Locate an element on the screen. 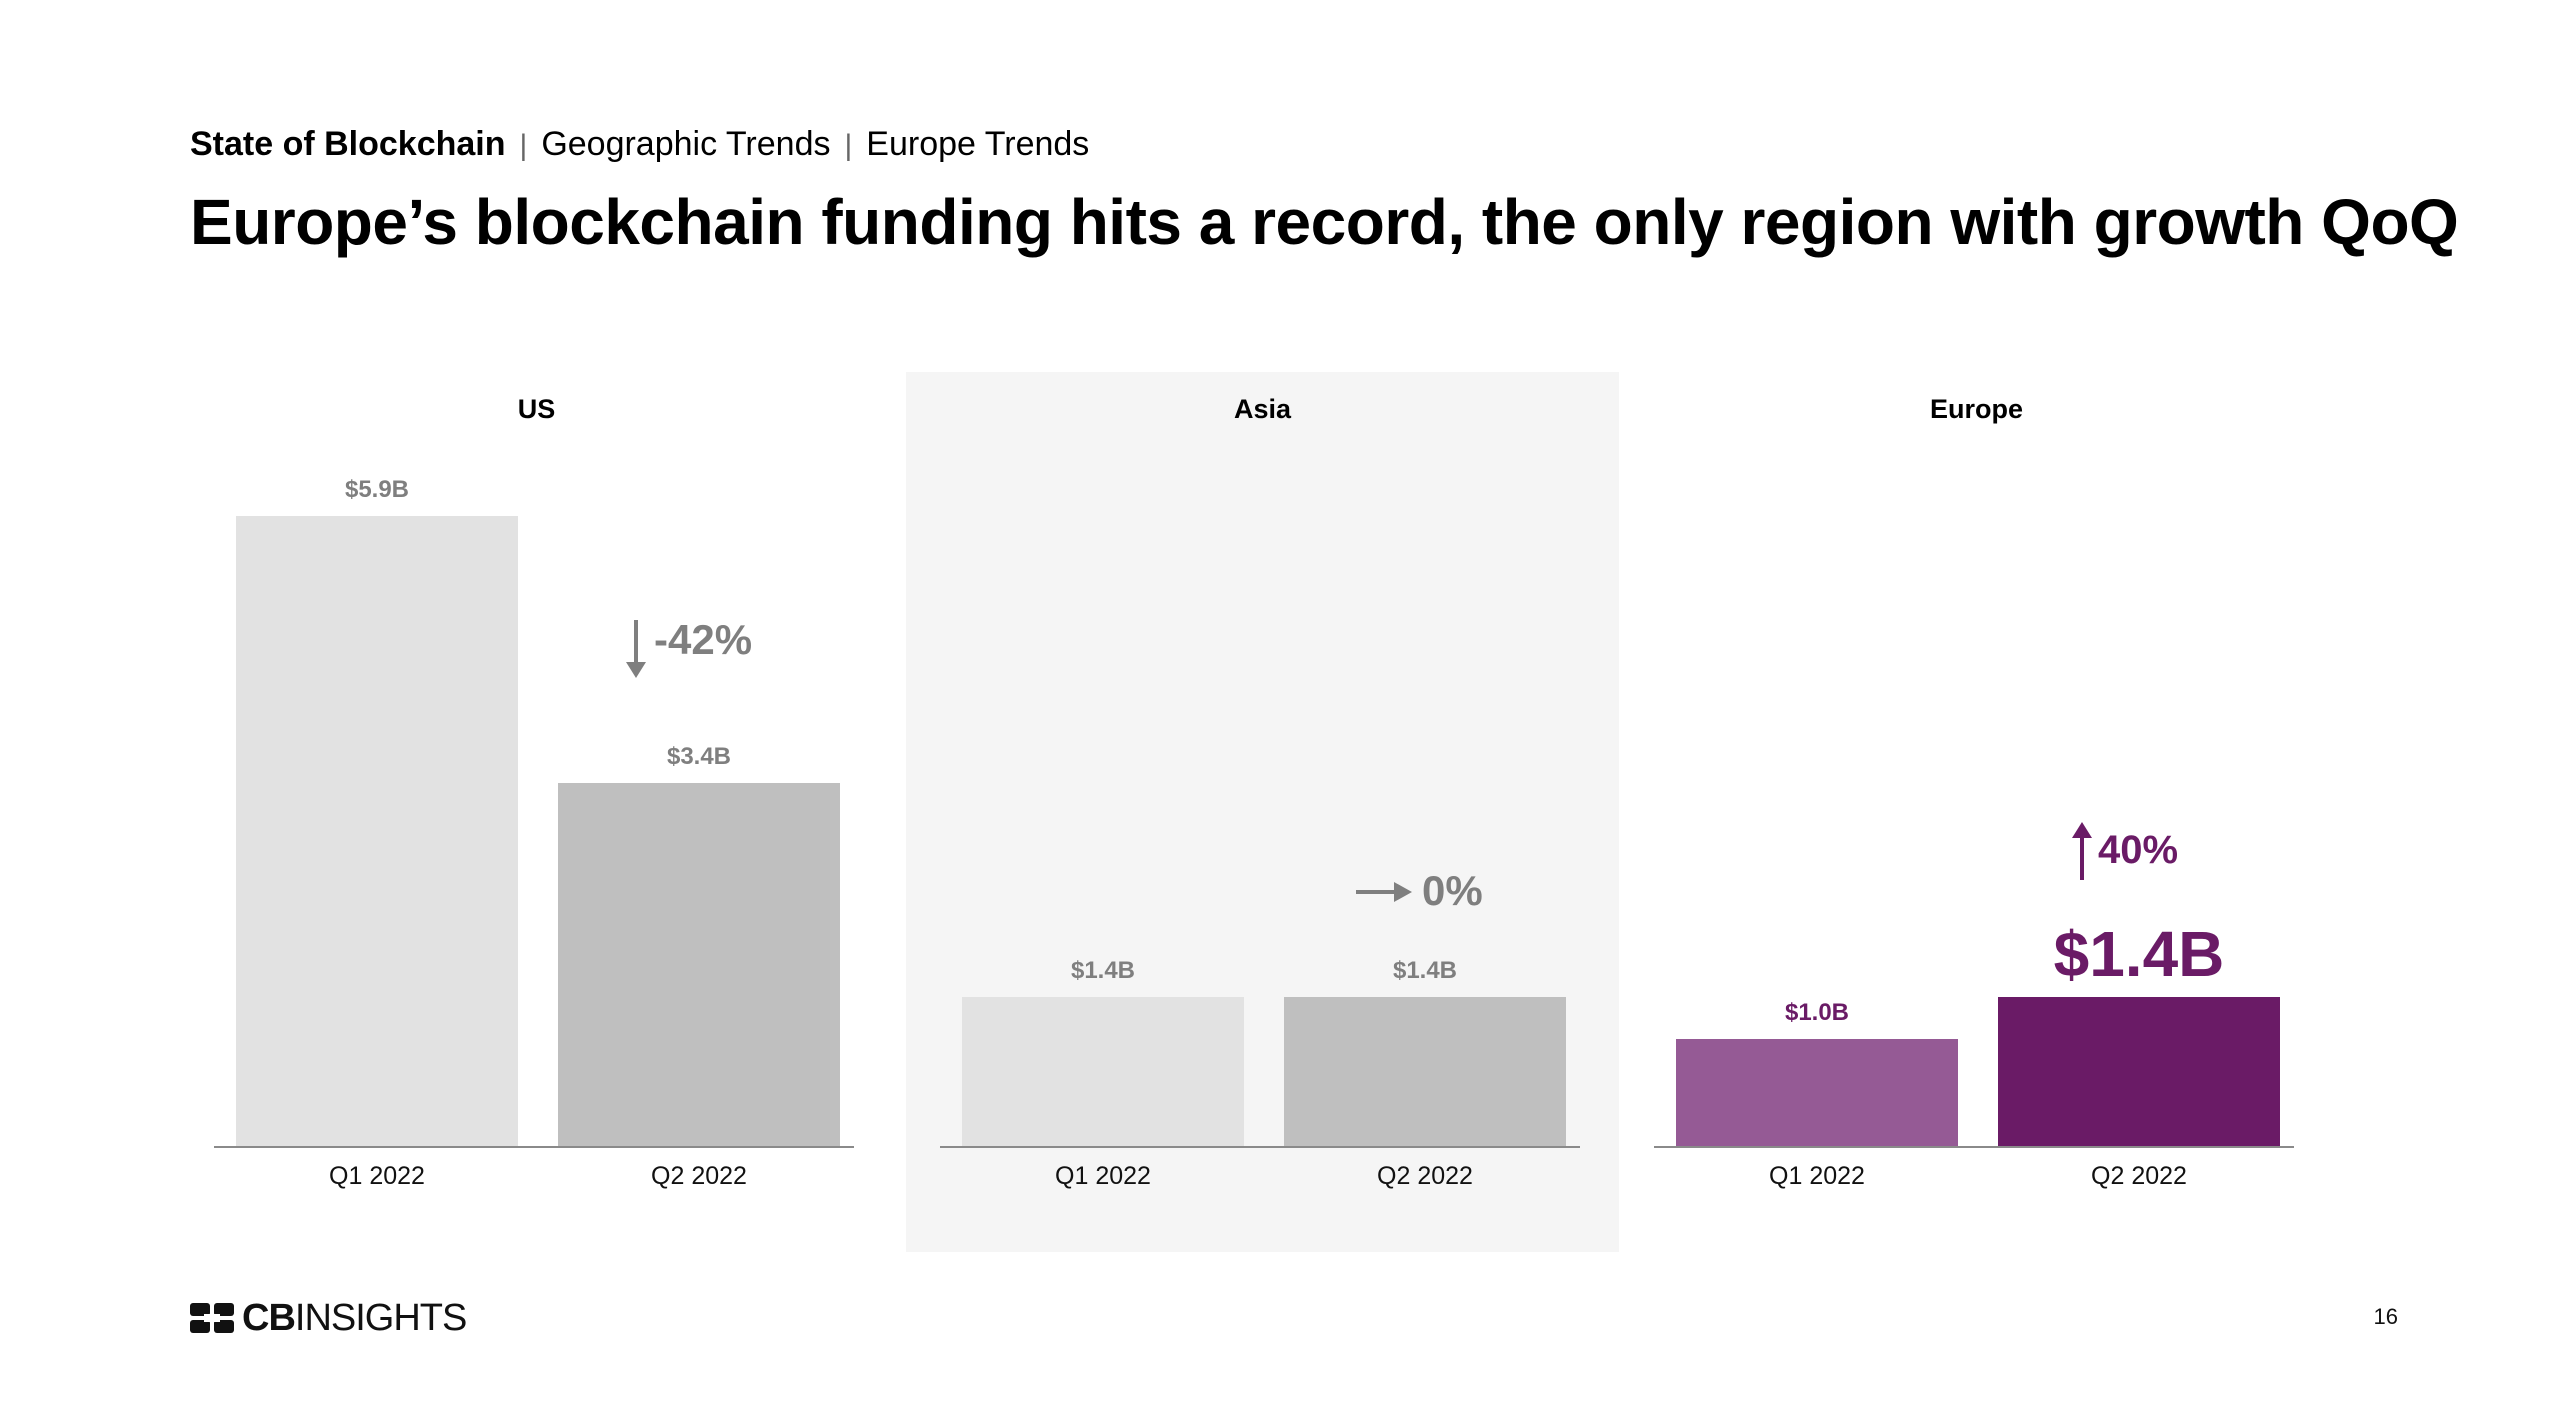  data-label-asia-2: $1.4B is located at coordinates (1425, 970).